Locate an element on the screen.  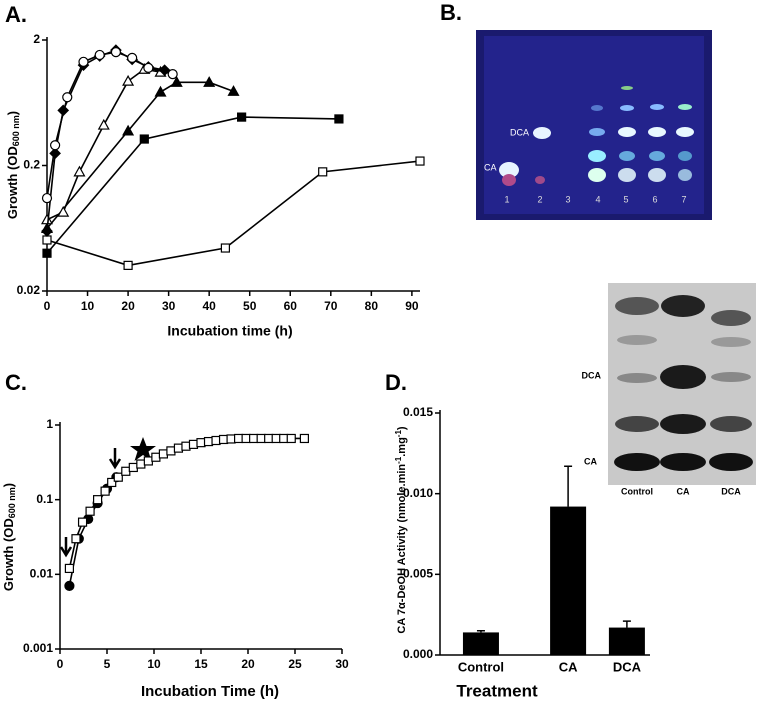
spot-label: CA is located at coordinates (490, 167).